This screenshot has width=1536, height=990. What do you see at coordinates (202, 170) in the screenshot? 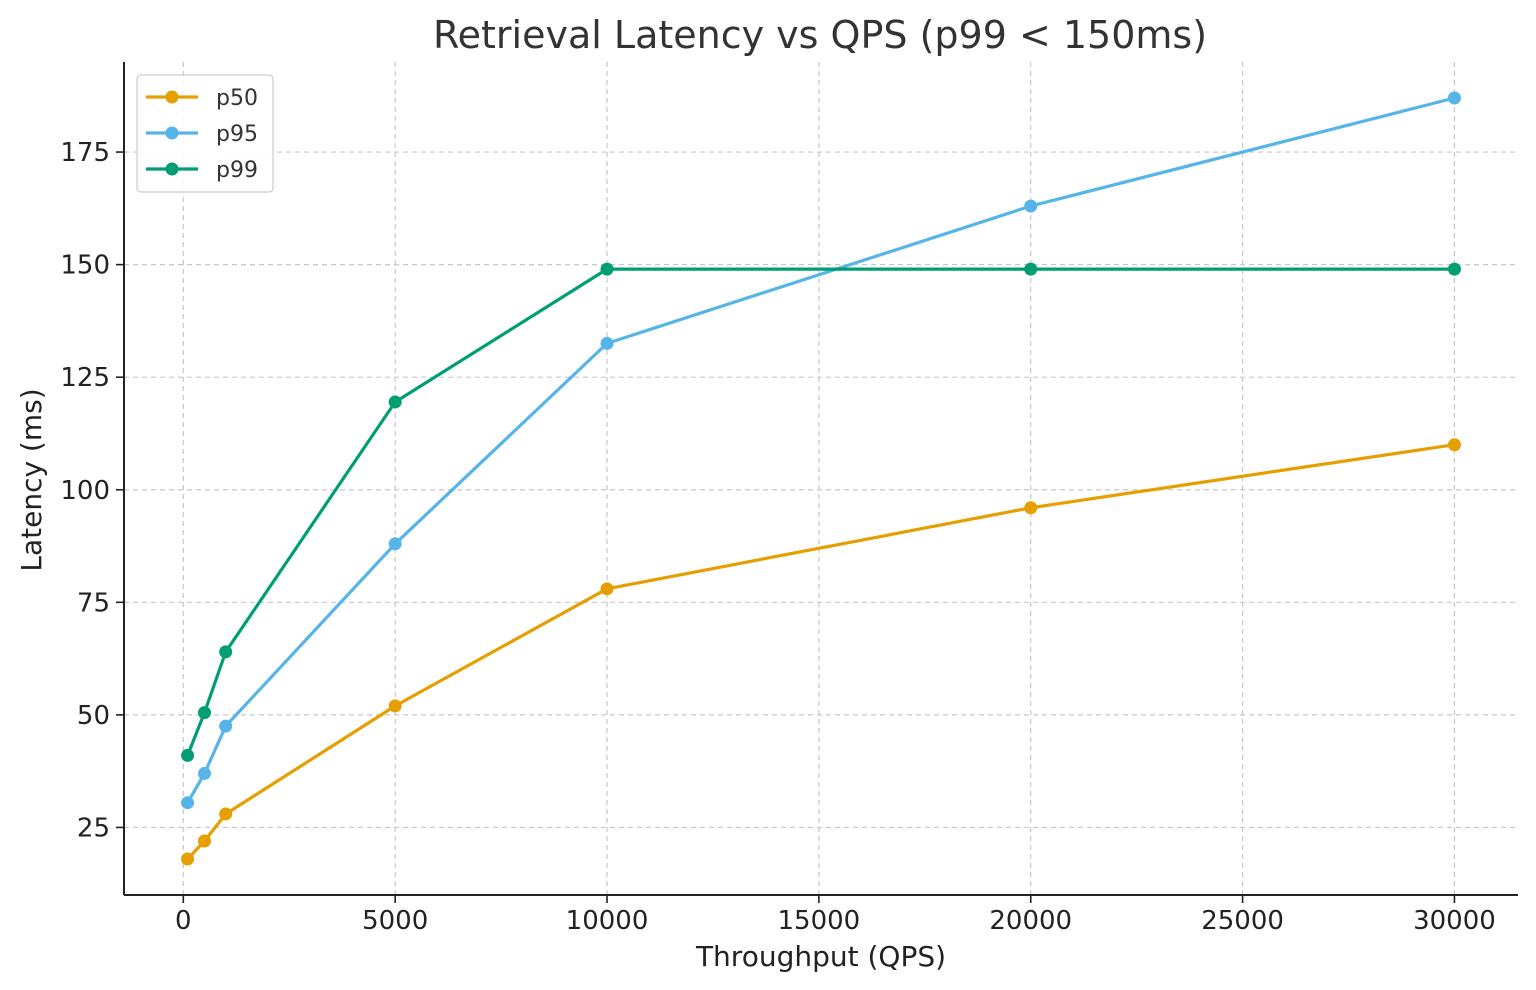
I see `legend-item-p99: p99` at bounding box center [202, 170].